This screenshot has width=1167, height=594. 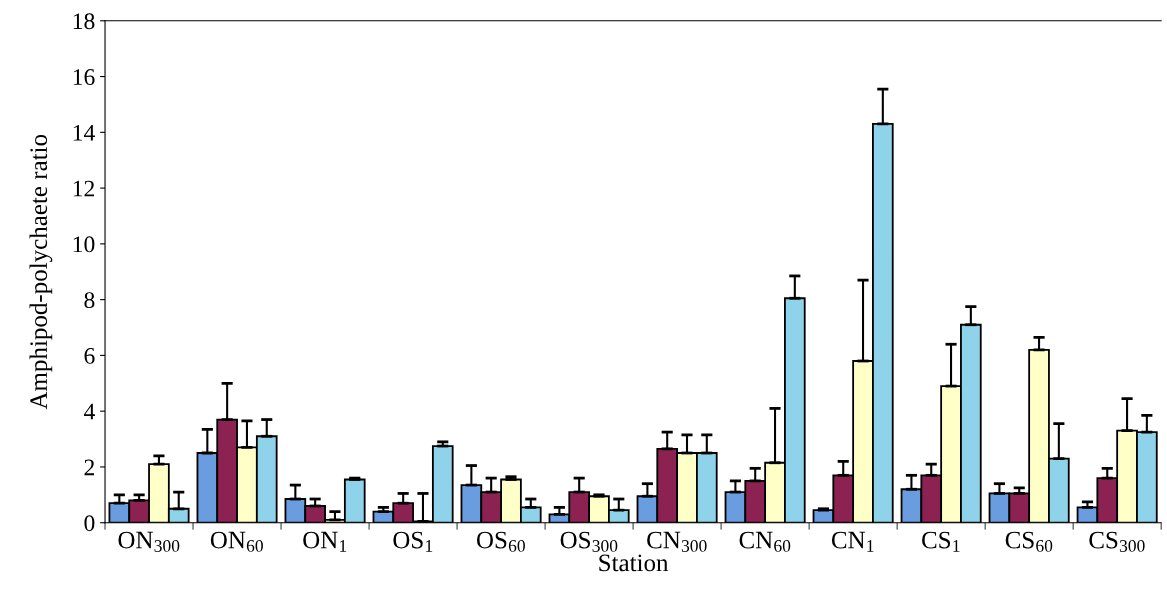 I want to click on y-tick-label: 18, so click(x=84, y=21).